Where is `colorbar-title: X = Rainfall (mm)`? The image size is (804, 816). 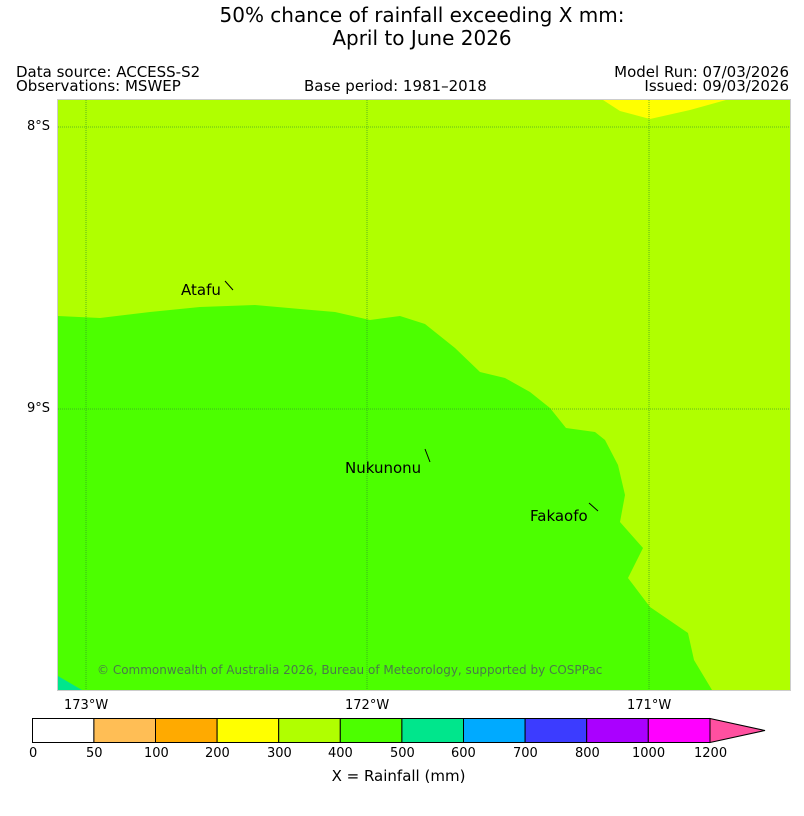 colorbar-title: X = Rainfall (mm) is located at coordinates (398, 776).